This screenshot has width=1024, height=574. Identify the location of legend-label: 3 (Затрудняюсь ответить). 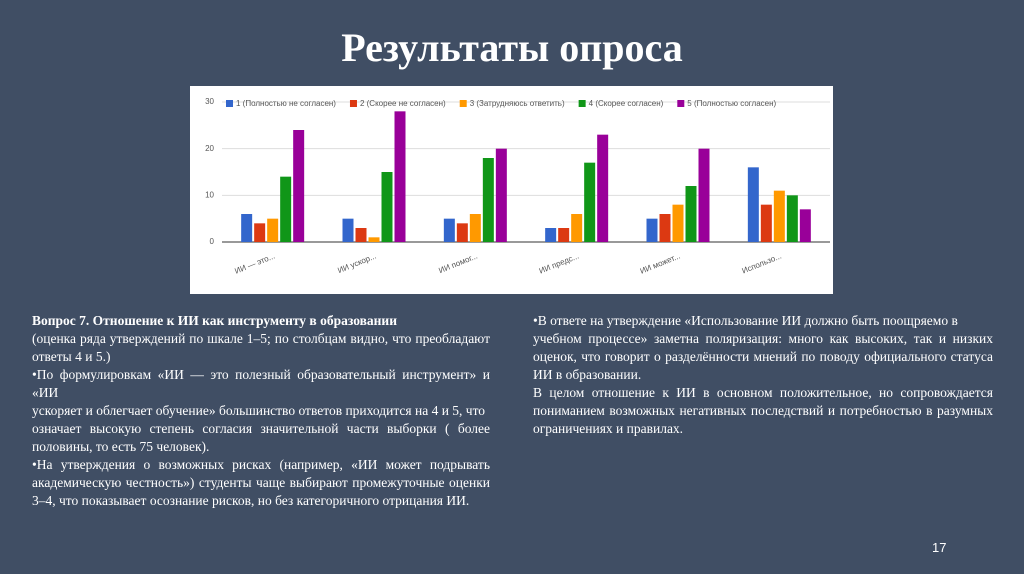
(517, 103).